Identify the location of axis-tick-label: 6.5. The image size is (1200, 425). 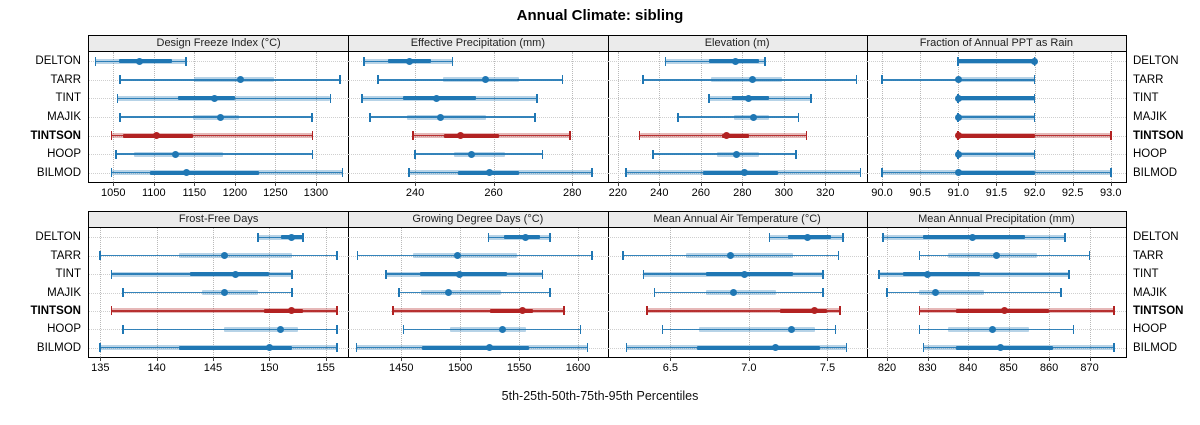
(670, 368).